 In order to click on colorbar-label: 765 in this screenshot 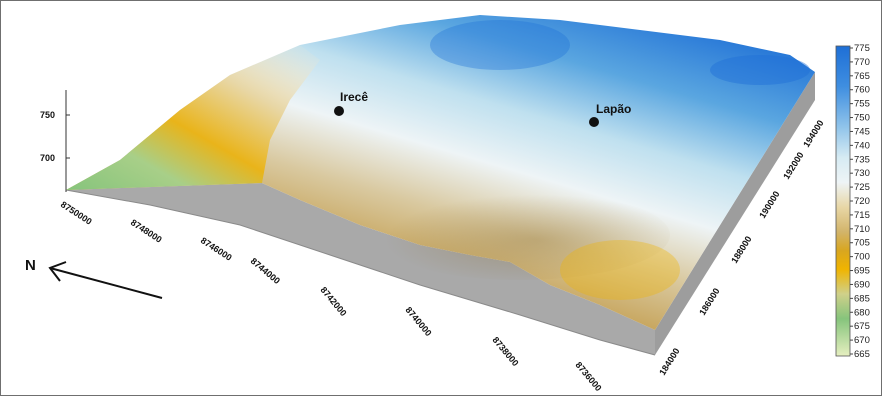, I will do `click(862, 76)`.